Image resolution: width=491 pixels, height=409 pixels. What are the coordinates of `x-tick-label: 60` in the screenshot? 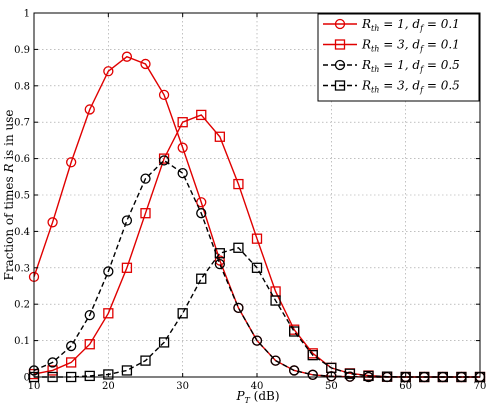 It's located at (405, 386).